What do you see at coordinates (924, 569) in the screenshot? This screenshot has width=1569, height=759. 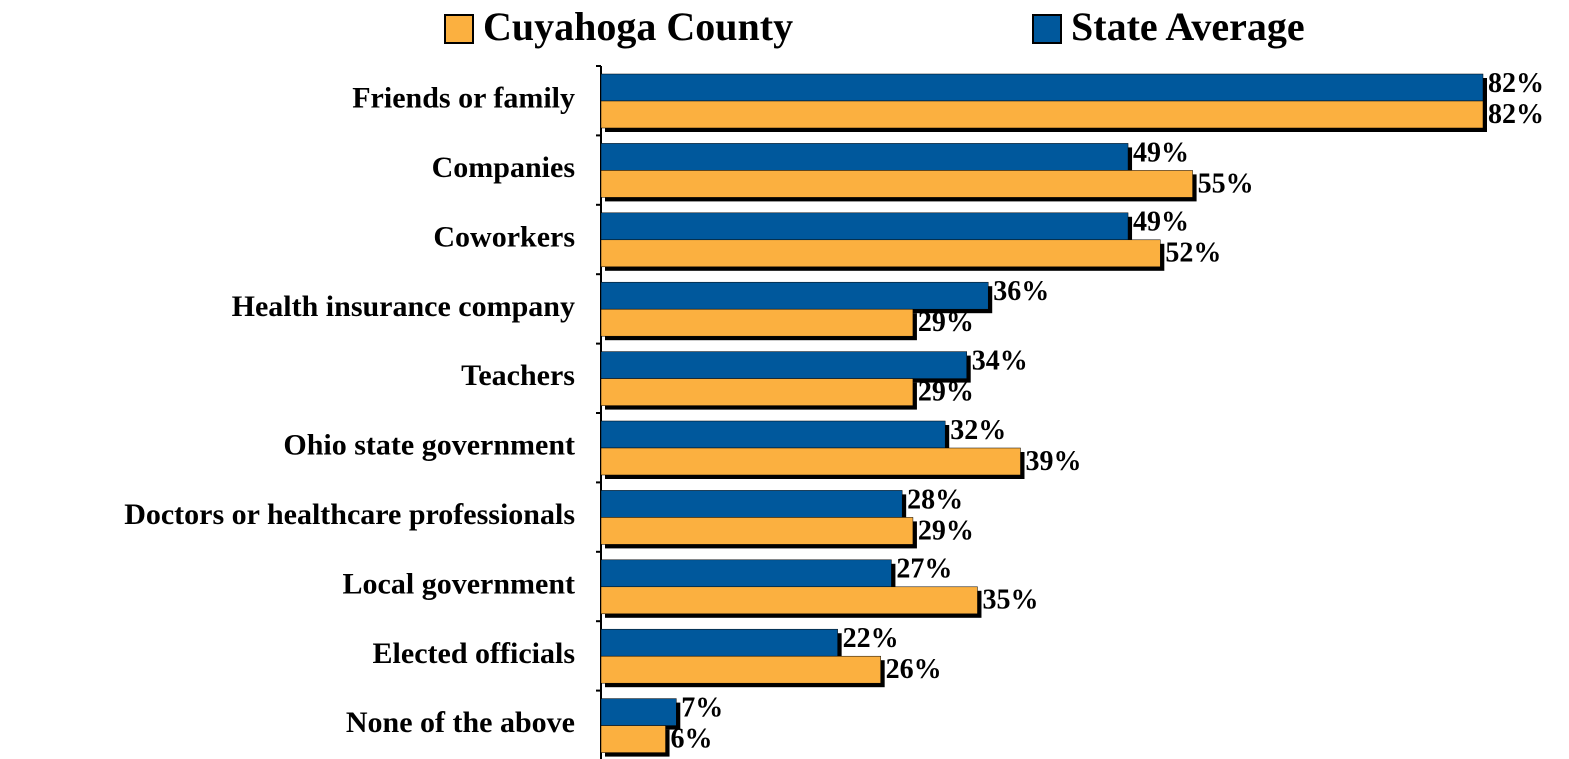 I see `value-label: 27%` at bounding box center [924, 569].